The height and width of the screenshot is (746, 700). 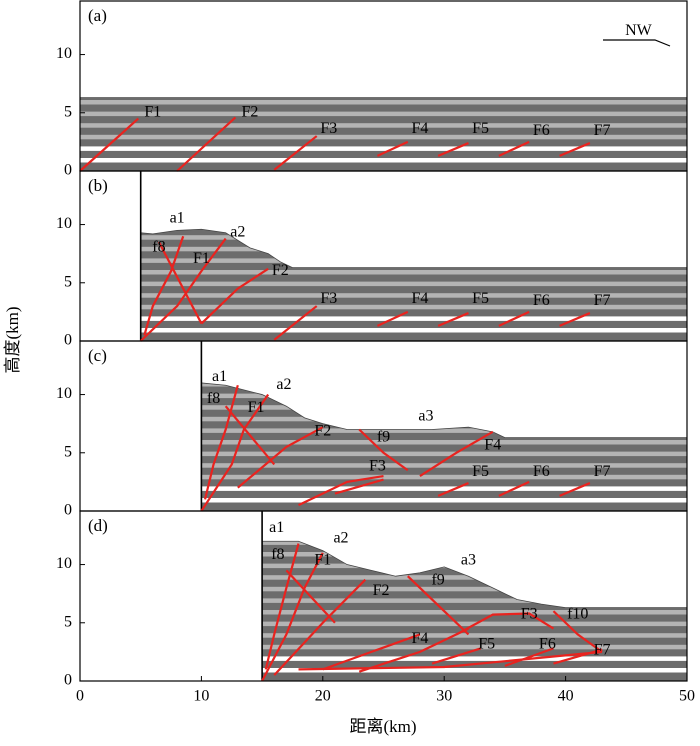 I want to click on x-axis-label: 距离(km), so click(x=382, y=726).